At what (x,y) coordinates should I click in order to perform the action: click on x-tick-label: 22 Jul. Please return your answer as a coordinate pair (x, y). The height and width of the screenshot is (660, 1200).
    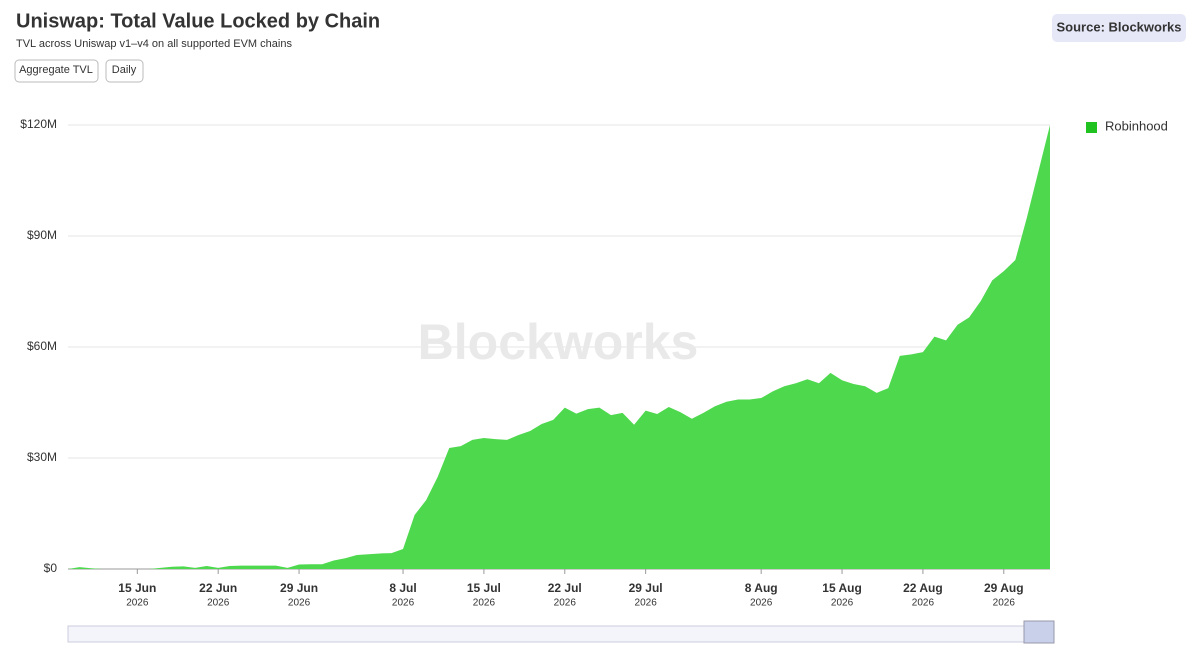
    Looking at the image, I should click on (565, 588).